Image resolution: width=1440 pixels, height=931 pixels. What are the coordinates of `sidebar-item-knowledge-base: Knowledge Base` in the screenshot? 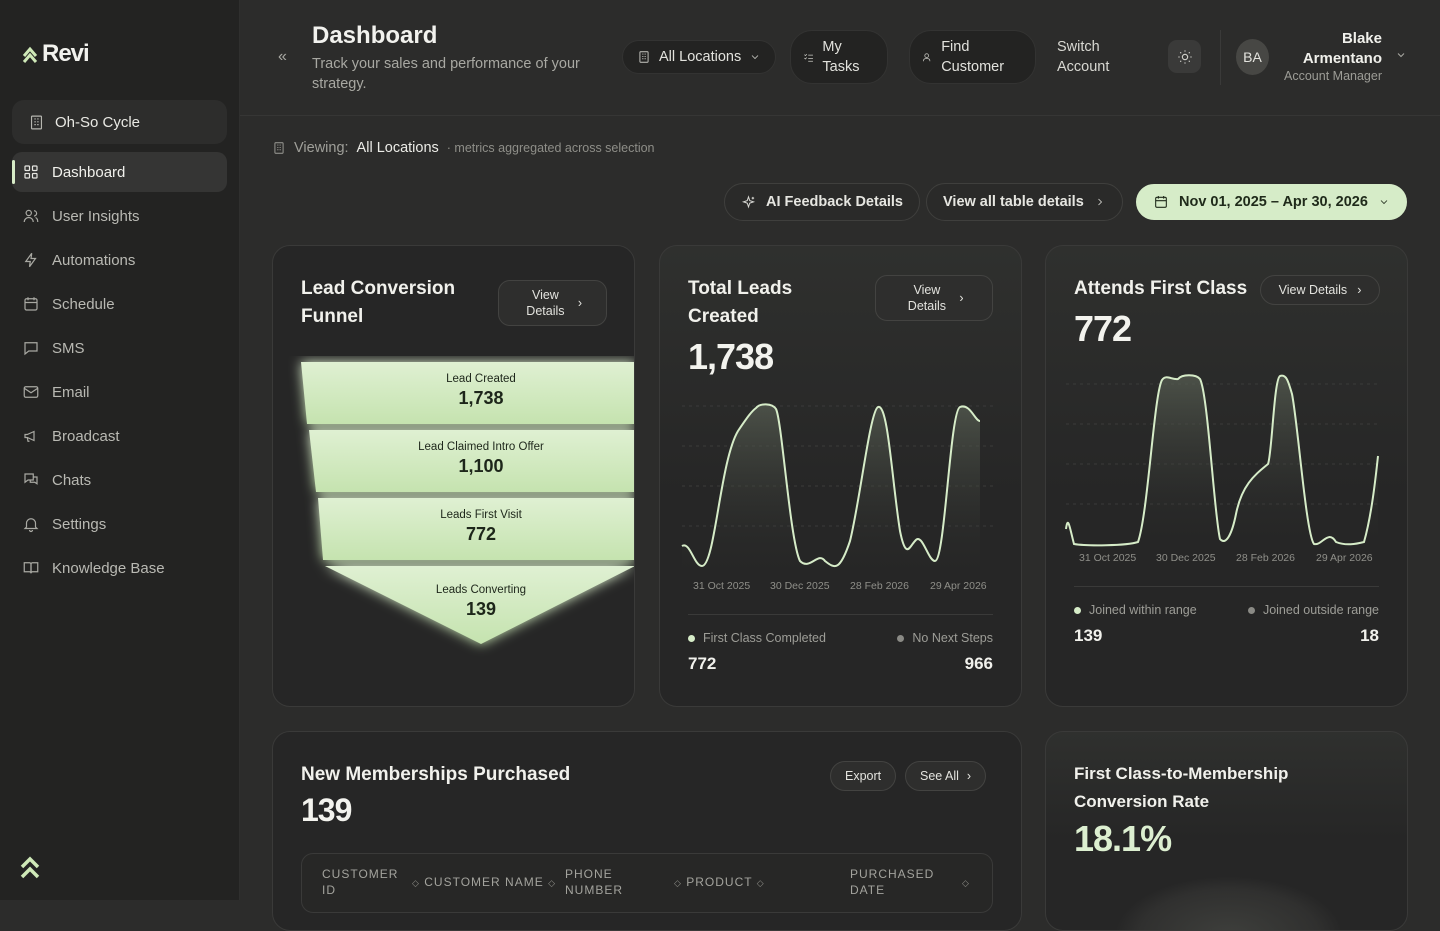 It's located at (119, 568).